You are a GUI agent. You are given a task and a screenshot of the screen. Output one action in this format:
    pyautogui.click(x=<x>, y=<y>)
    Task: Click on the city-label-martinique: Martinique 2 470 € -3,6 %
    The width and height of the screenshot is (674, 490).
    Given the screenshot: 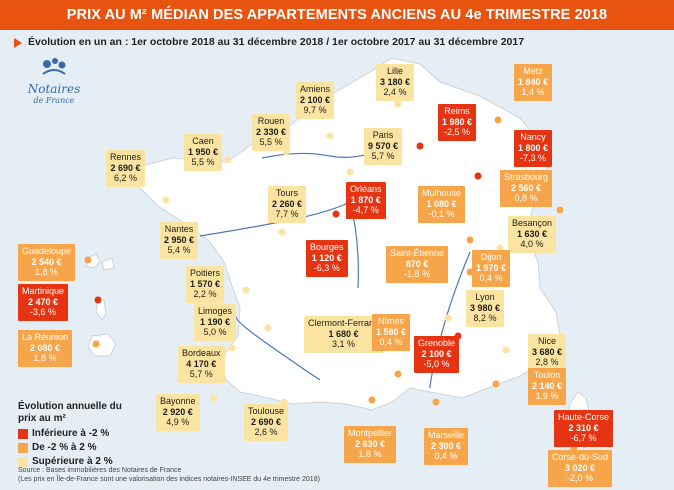 What is the action you would take?
    pyautogui.click(x=43, y=302)
    